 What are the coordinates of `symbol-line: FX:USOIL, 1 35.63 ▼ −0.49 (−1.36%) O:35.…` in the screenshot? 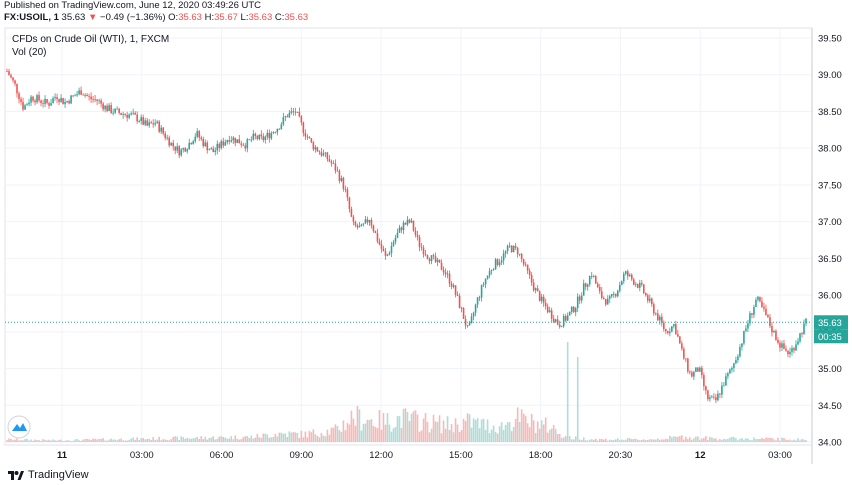 It's located at (156, 17).